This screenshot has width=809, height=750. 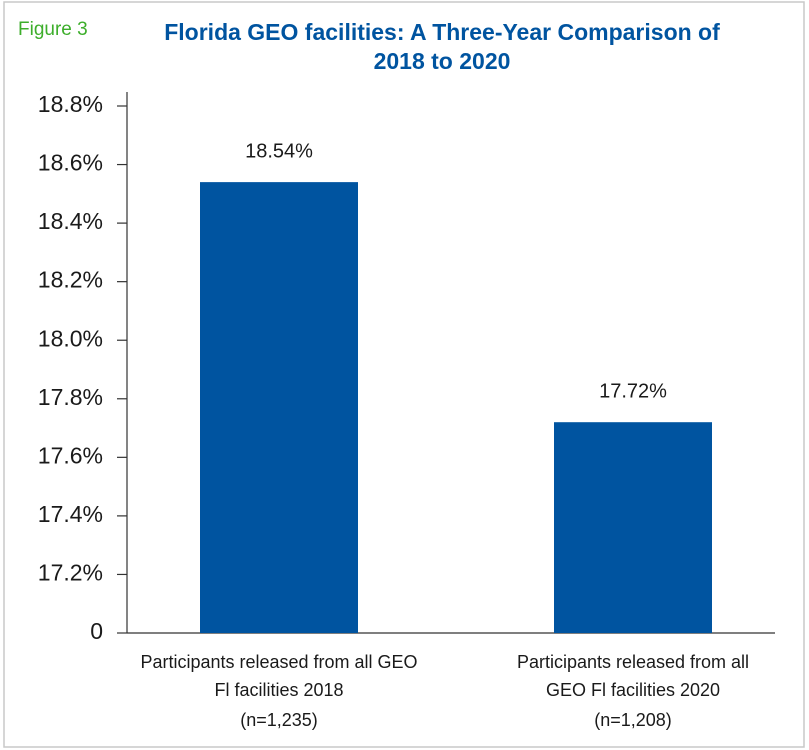 I want to click on x-tick-label: (n=1,235), so click(x=279, y=720).